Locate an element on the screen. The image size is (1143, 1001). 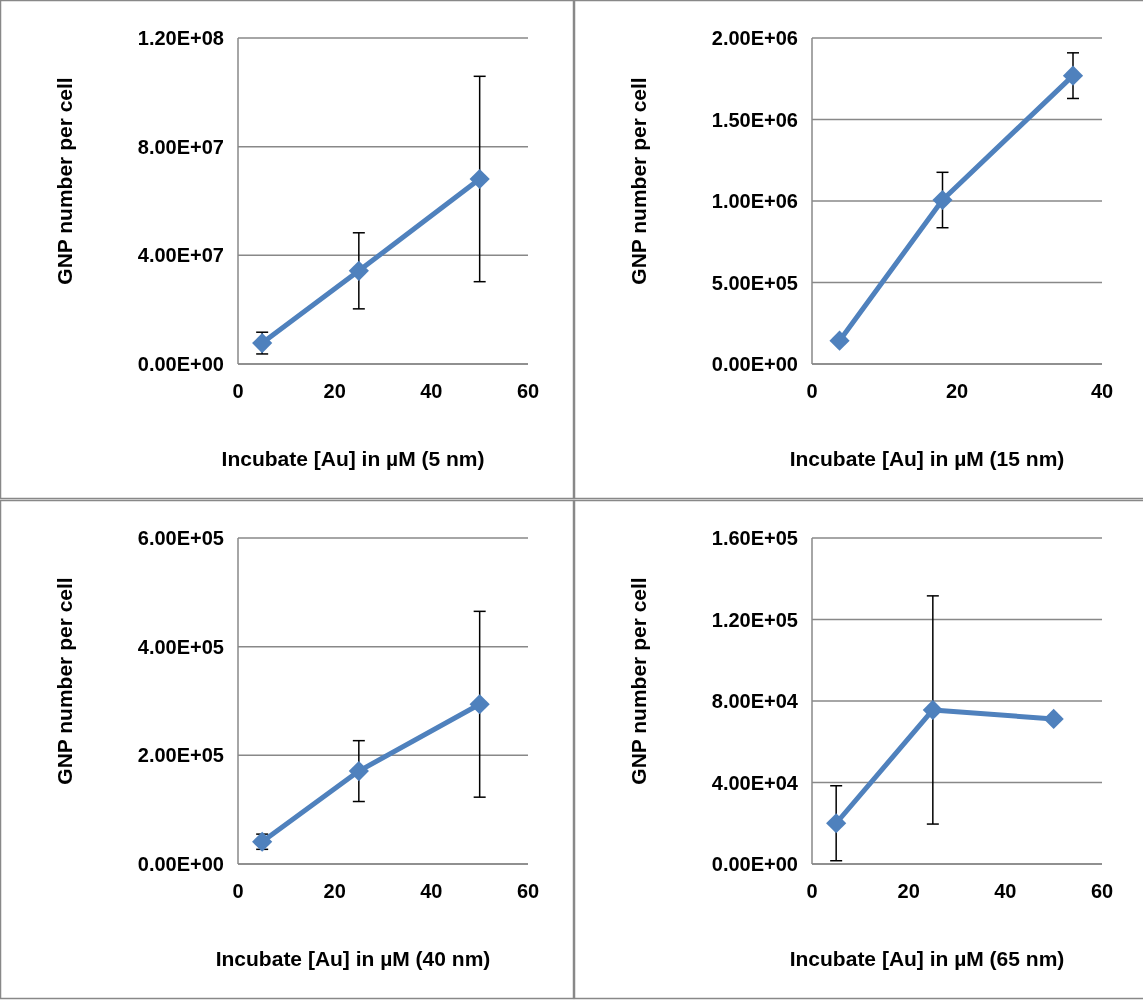
y-tick-label: 5.00E+05 is located at coordinates (754, 282).